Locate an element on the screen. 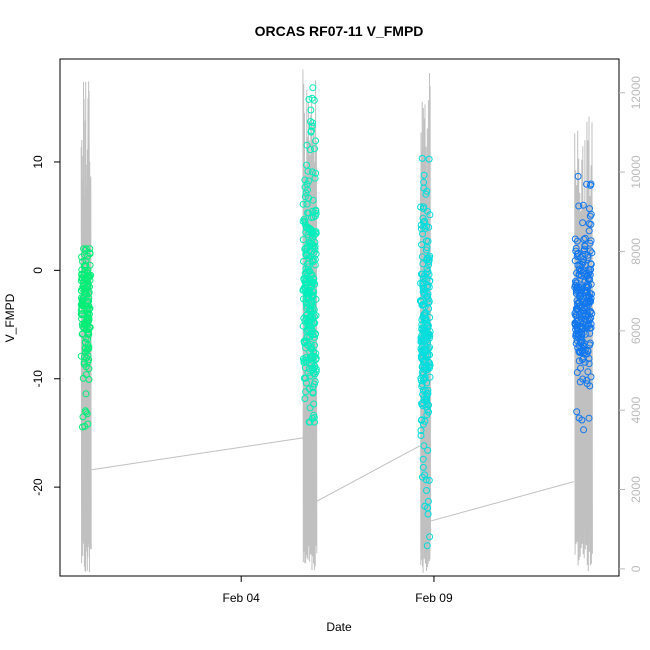 The height and width of the screenshot is (650, 650). x-axis: Feb 04 Feb 09 is located at coordinates (338, 590).